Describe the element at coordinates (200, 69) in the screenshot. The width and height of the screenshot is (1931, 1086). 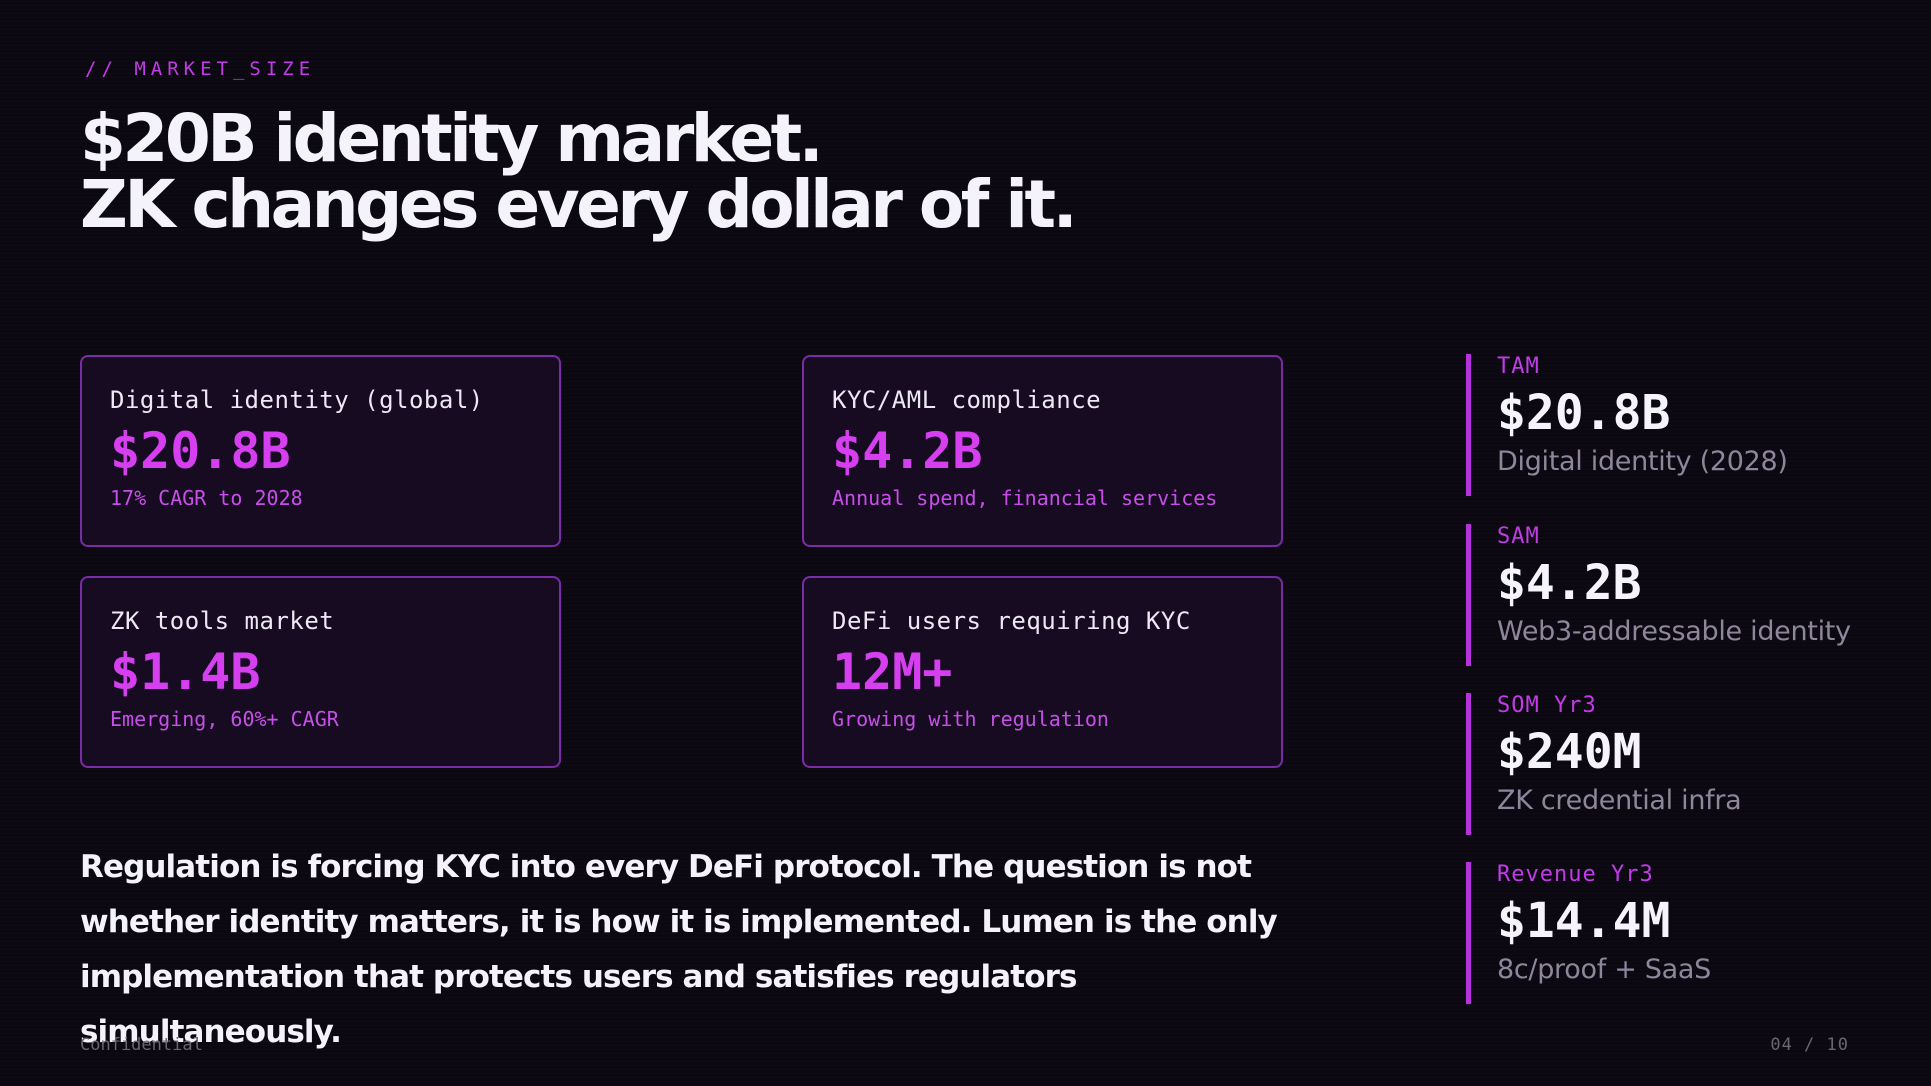
I see `section-eyebrow: // MARKET_SIZE` at that location.